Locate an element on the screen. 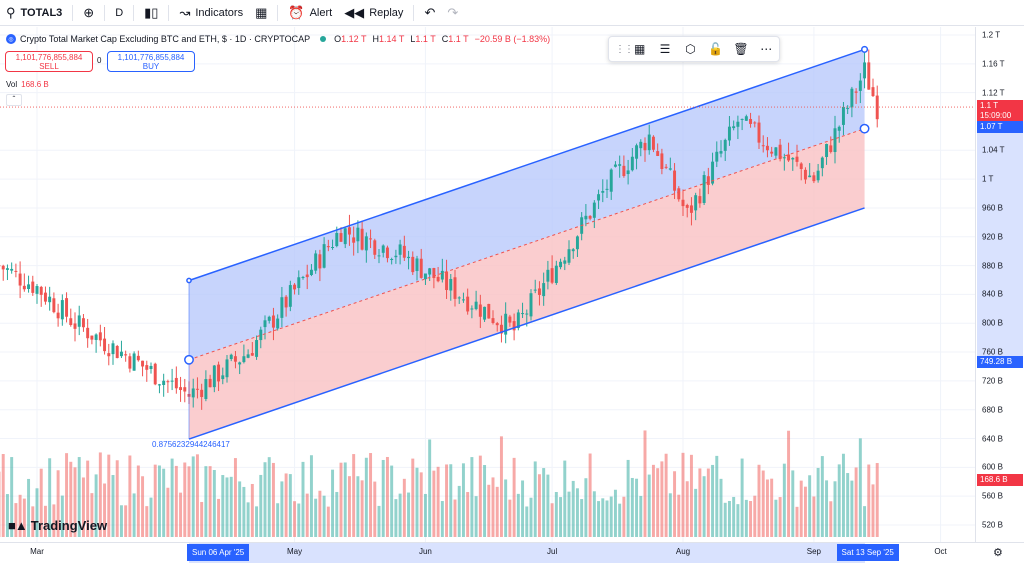  alert-button: ⏰ Alert is located at coordinates (310, 13).